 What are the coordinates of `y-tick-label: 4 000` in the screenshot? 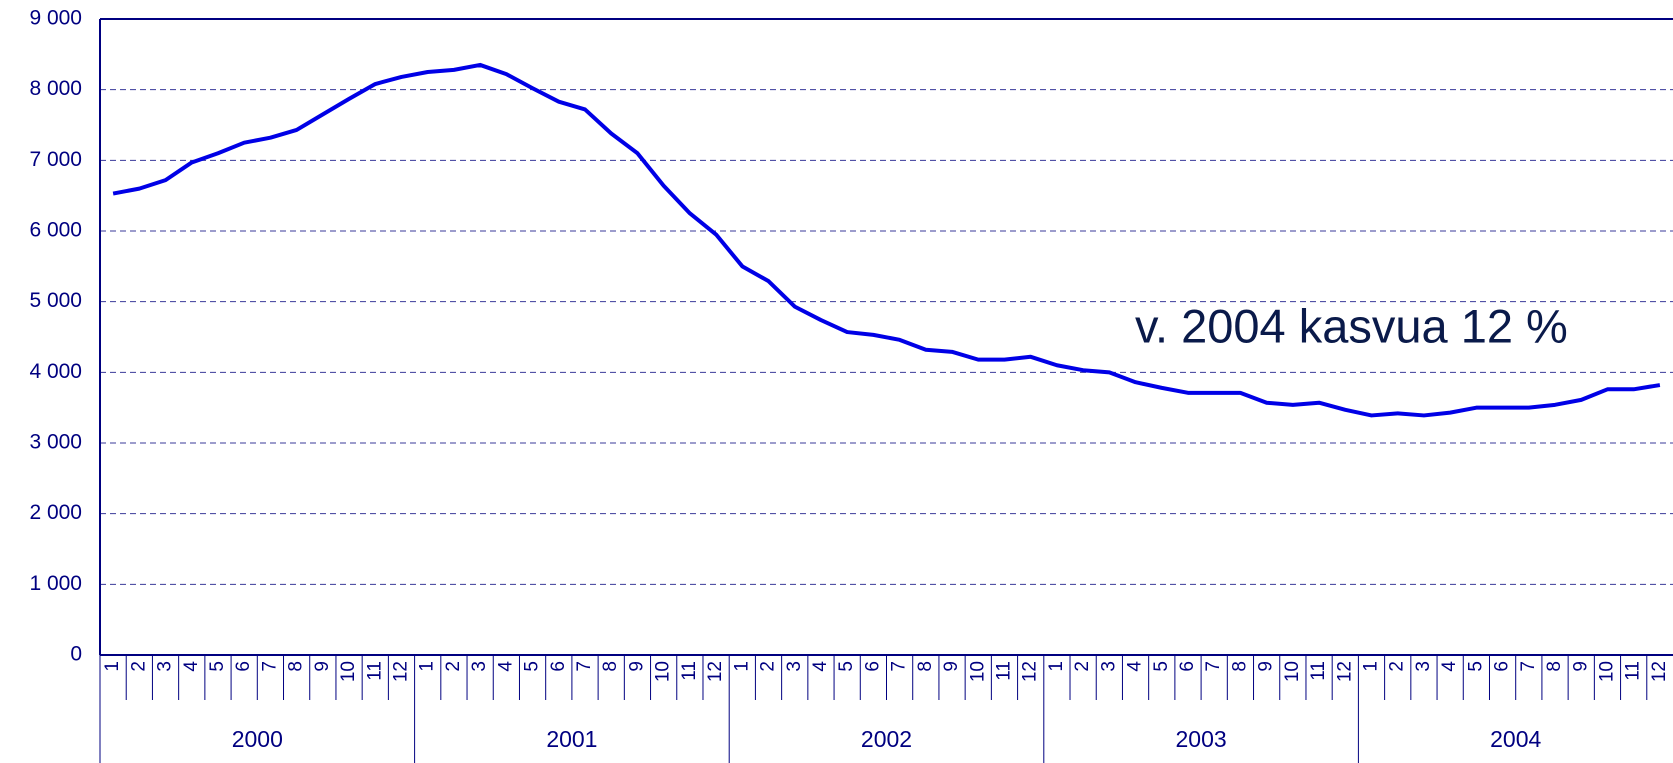 It's located at (55, 371).